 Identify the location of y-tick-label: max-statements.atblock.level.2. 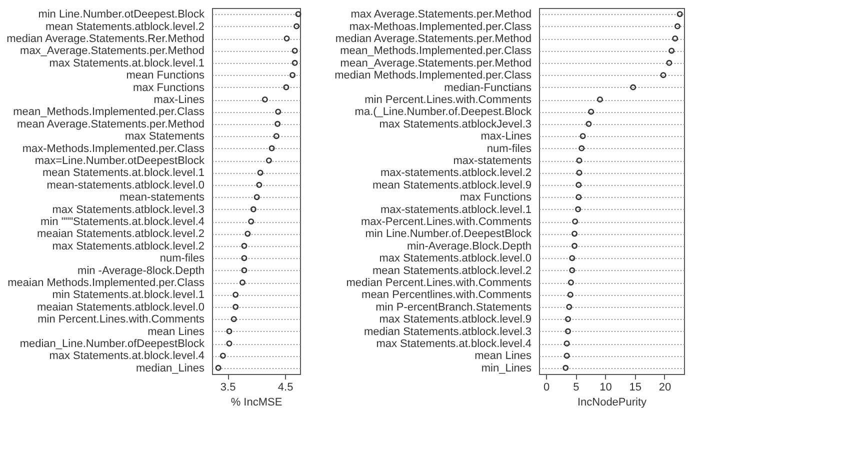
(456, 173).